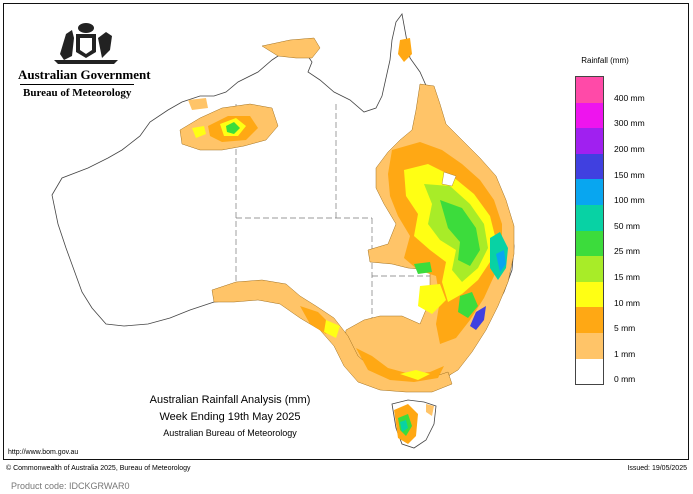 Image resolution: width=693 pixels, height=494 pixels. Describe the element at coordinates (627, 225) in the screenshot. I see `legend-label: 50 mm` at that location.